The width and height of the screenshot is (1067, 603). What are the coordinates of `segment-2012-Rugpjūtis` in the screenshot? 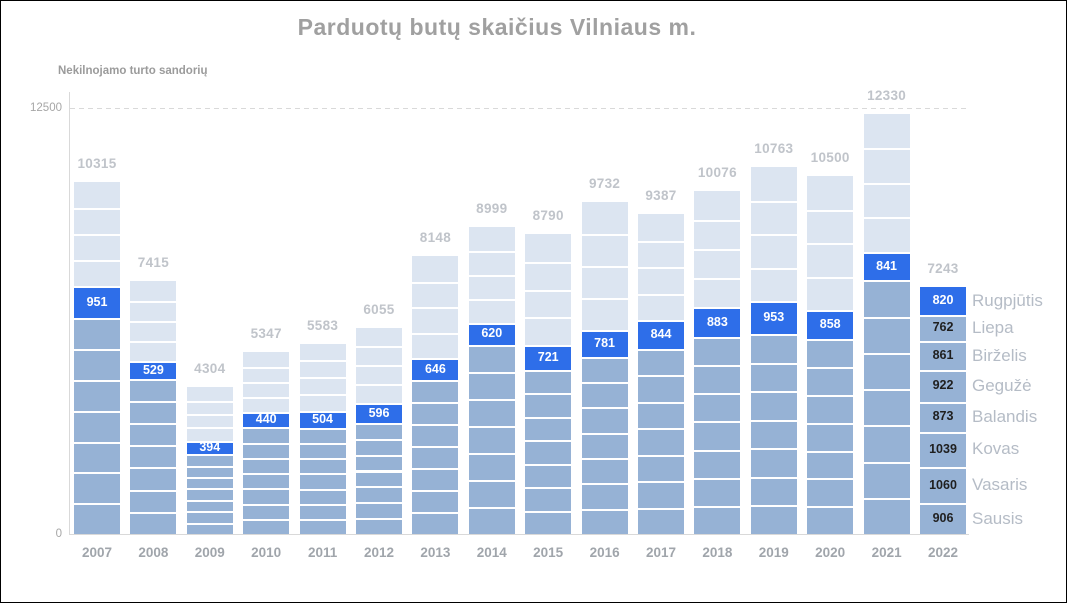 It's located at (379, 412).